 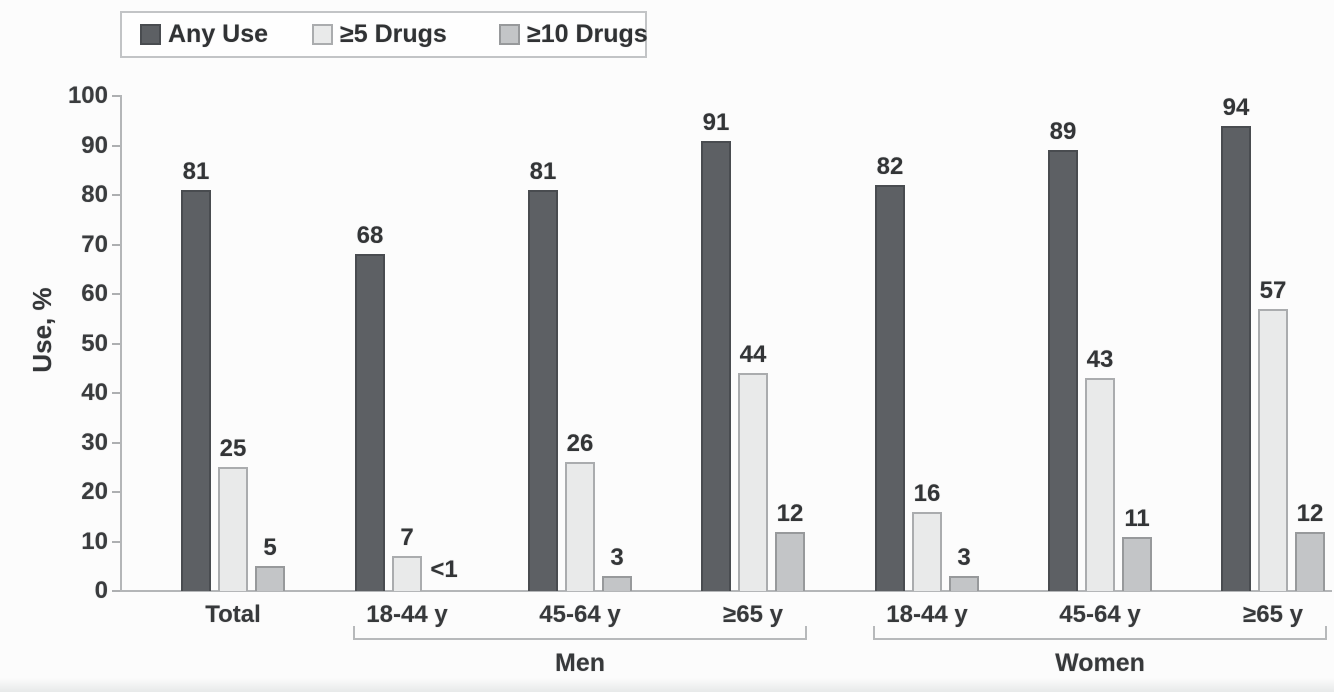 I want to click on y-tick-label: 80, so click(x=94, y=194).